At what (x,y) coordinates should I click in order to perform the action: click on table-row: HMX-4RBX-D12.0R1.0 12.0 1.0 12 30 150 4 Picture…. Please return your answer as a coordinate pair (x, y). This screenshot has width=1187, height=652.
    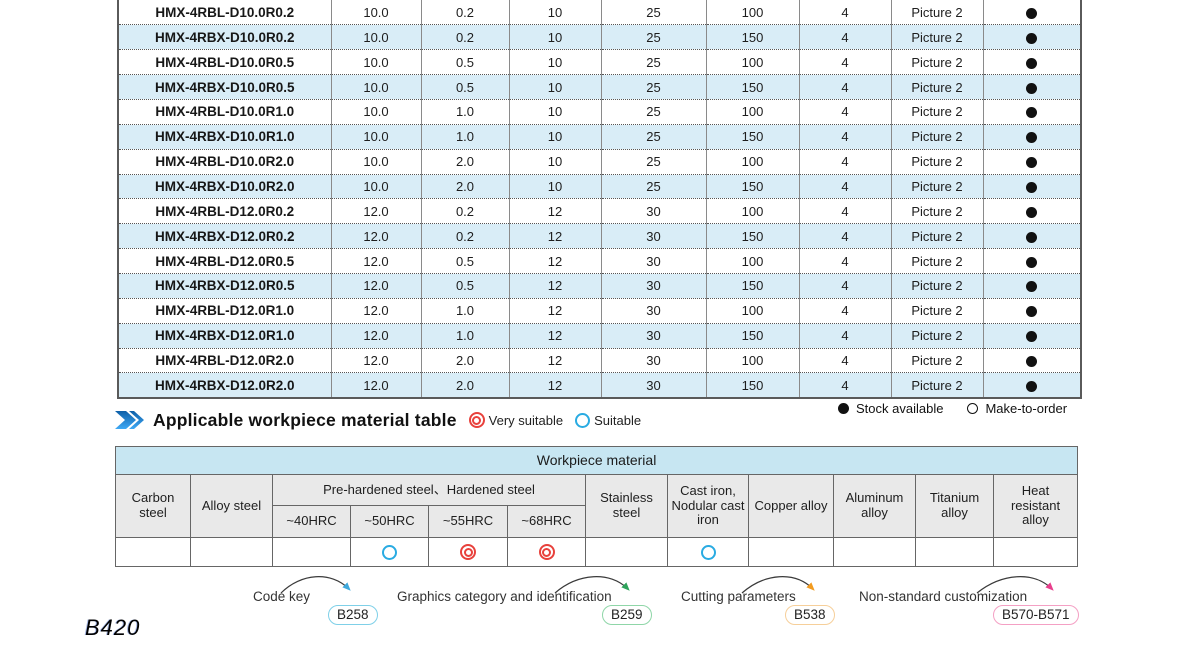
    Looking at the image, I should click on (599, 335).